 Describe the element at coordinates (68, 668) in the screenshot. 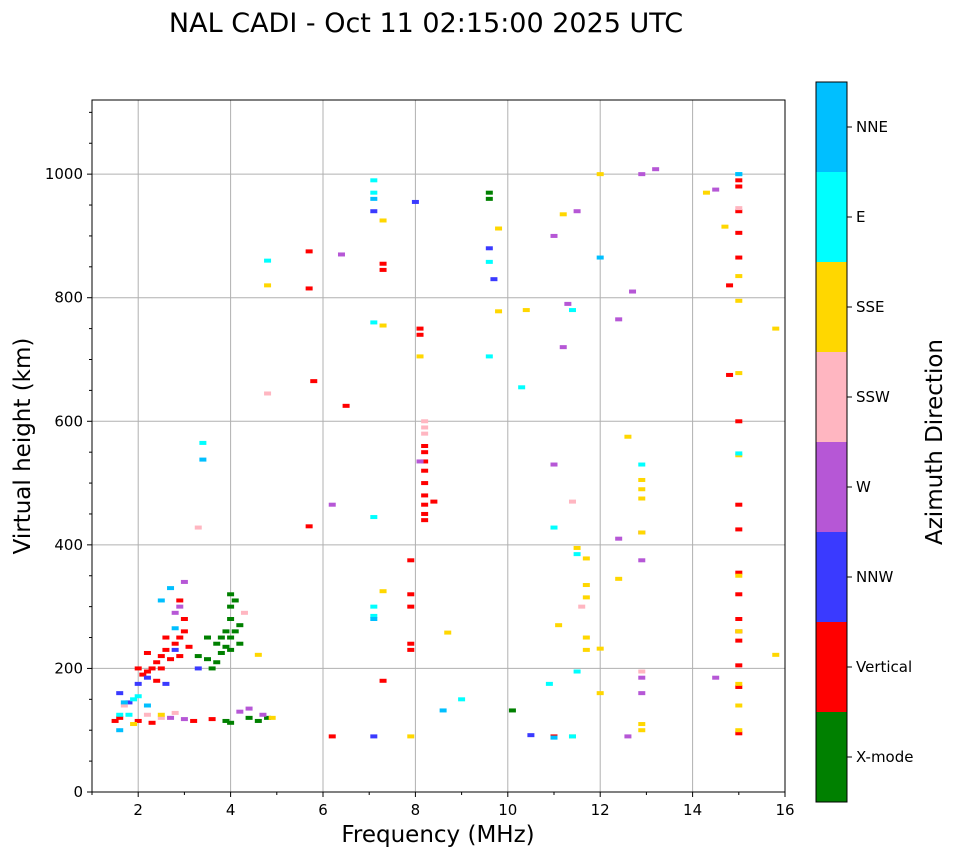

I see `y-tick-label: 200` at that location.